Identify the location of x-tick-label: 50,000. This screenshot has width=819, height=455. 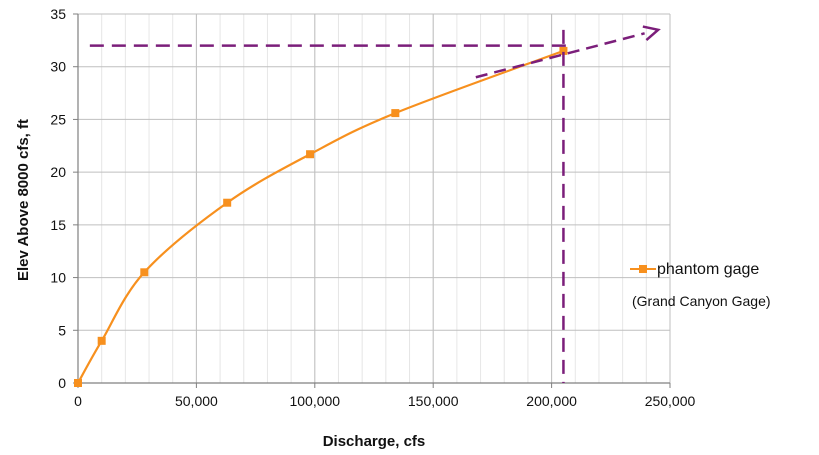
(196, 401).